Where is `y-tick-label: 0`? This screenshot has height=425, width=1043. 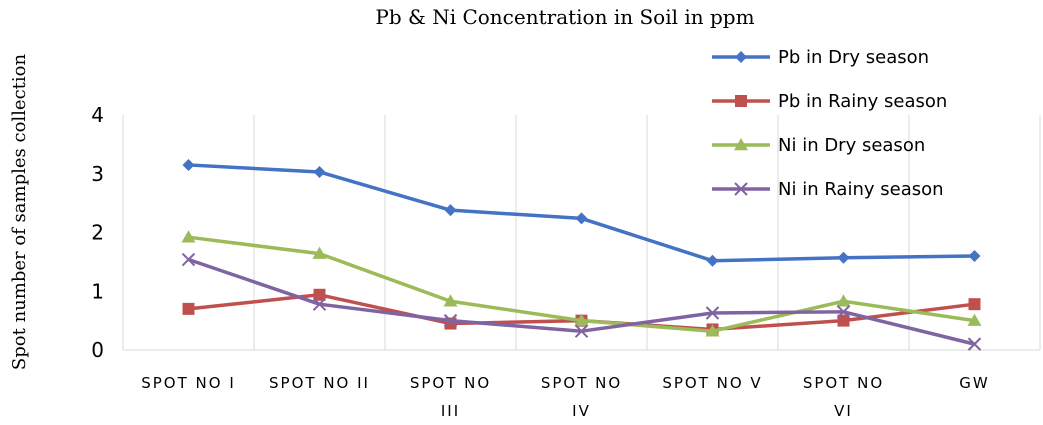
y-tick-label: 0 is located at coordinates (97, 350).